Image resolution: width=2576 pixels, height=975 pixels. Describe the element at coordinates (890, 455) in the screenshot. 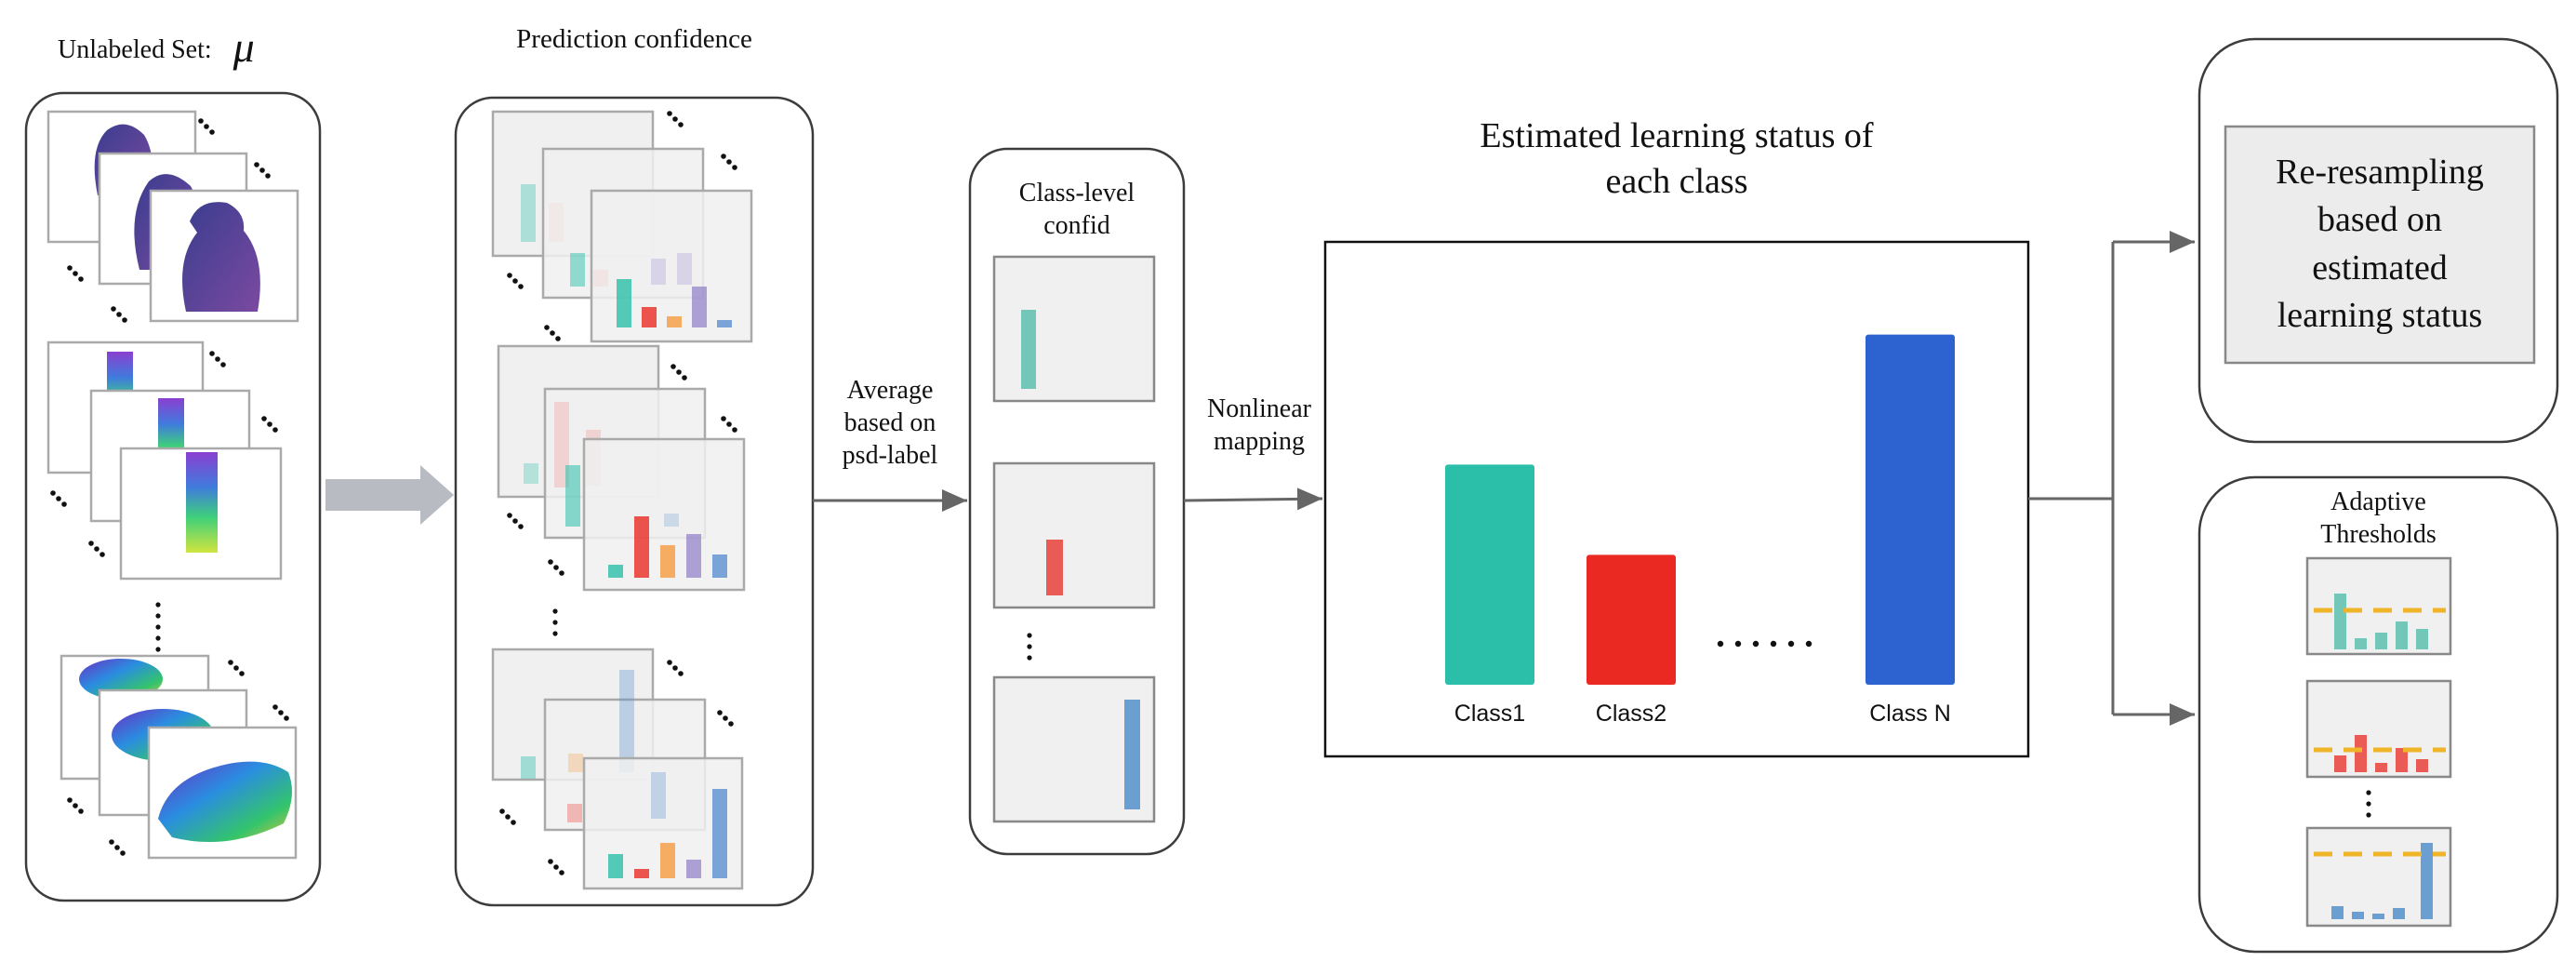

I see `average-line-3: psd-label` at that location.